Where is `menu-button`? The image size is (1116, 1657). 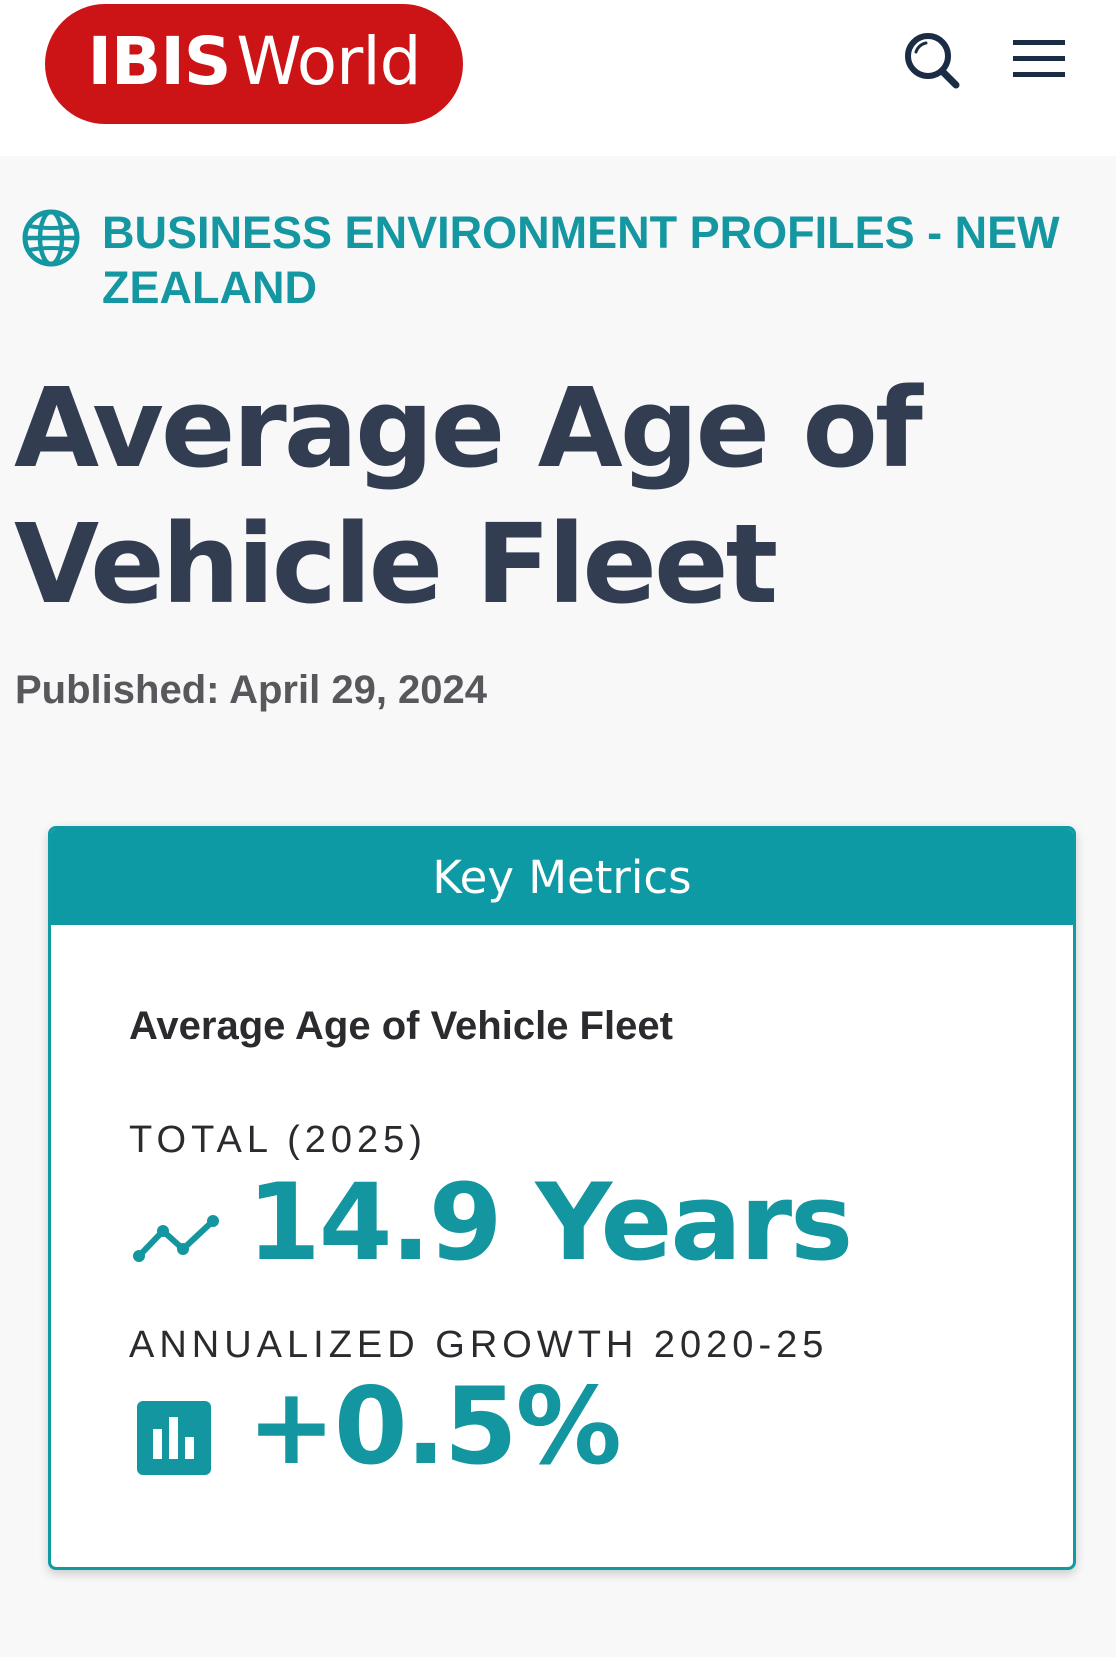
menu-button is located at coordinates (1039, 59).